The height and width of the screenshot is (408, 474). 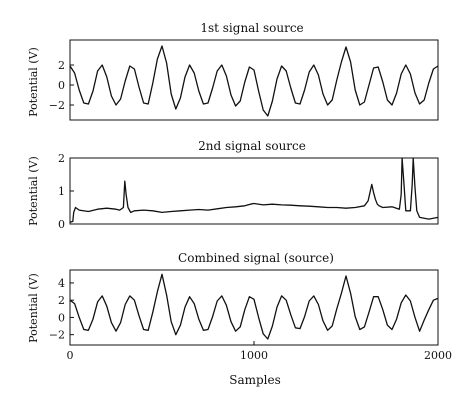 What do you see at coordinates (251, 28) in the screenshot?
I see `panel-title: 1st signal source` at bounding box center [251, 28].